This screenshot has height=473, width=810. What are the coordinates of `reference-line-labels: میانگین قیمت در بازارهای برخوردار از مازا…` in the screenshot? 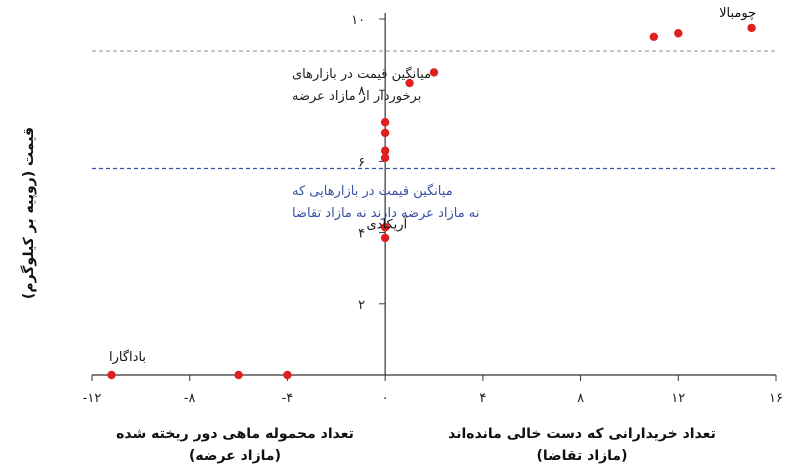 It's located at (385, 143).